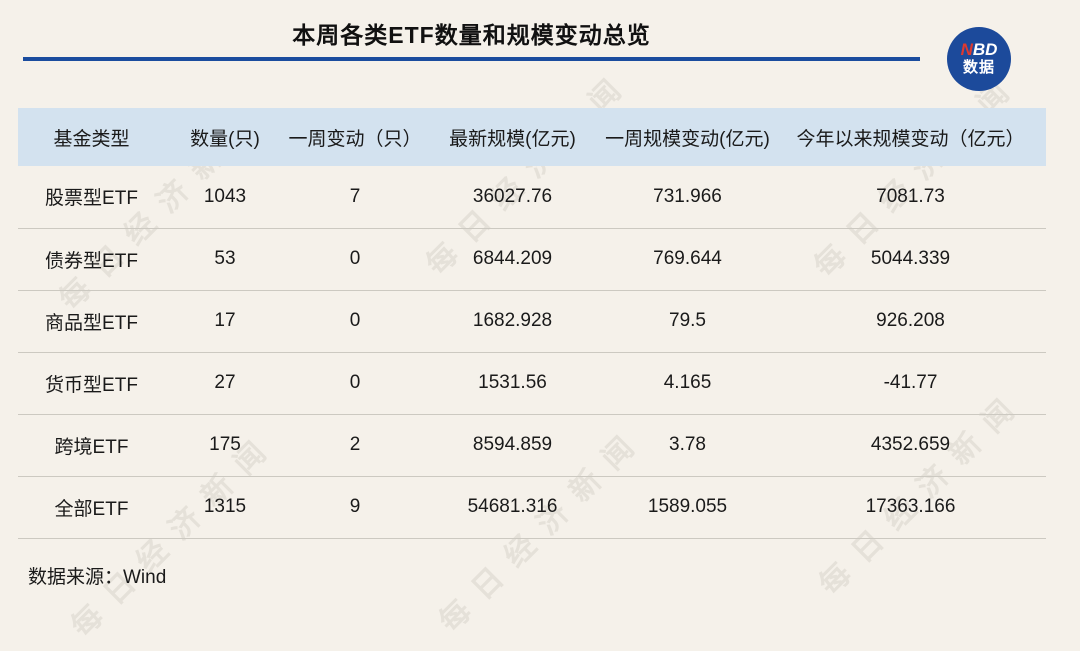  I want to click on table-cell: 1315, so click(225, 507).